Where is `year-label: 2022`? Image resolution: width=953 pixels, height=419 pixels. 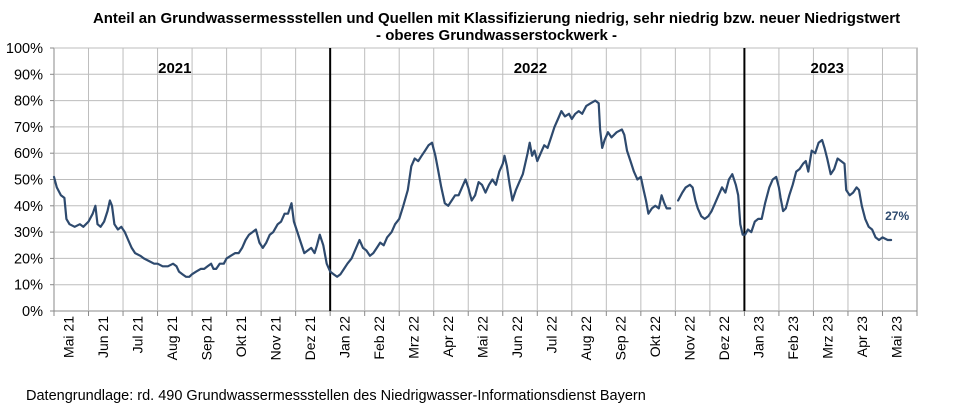 year-label: 2022 is located at coordinates (530, 68).